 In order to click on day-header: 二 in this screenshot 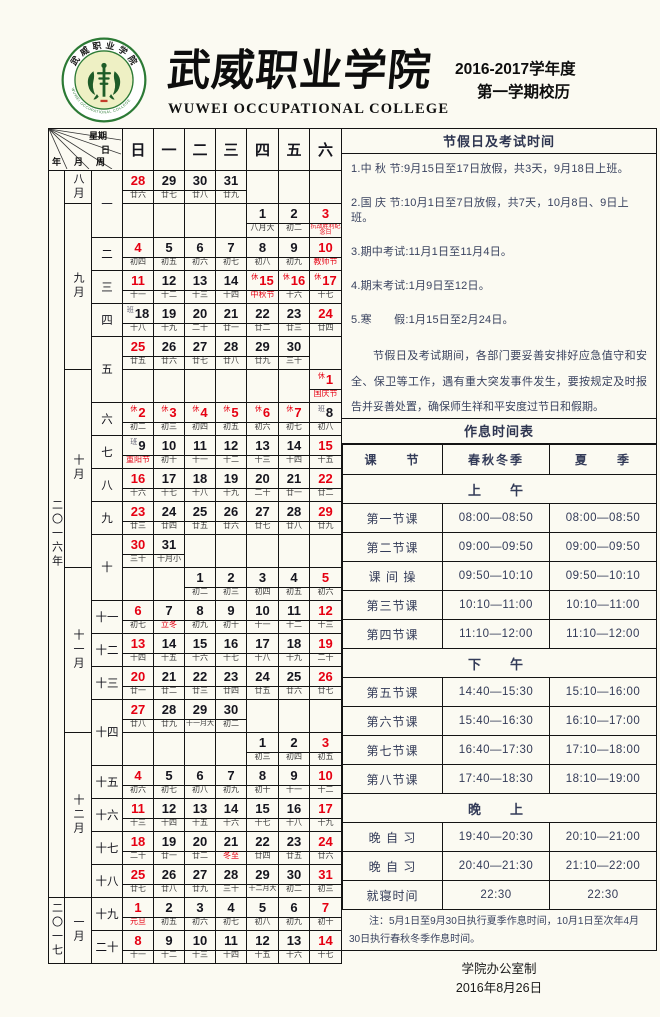, I will do `click(200, 149)`.